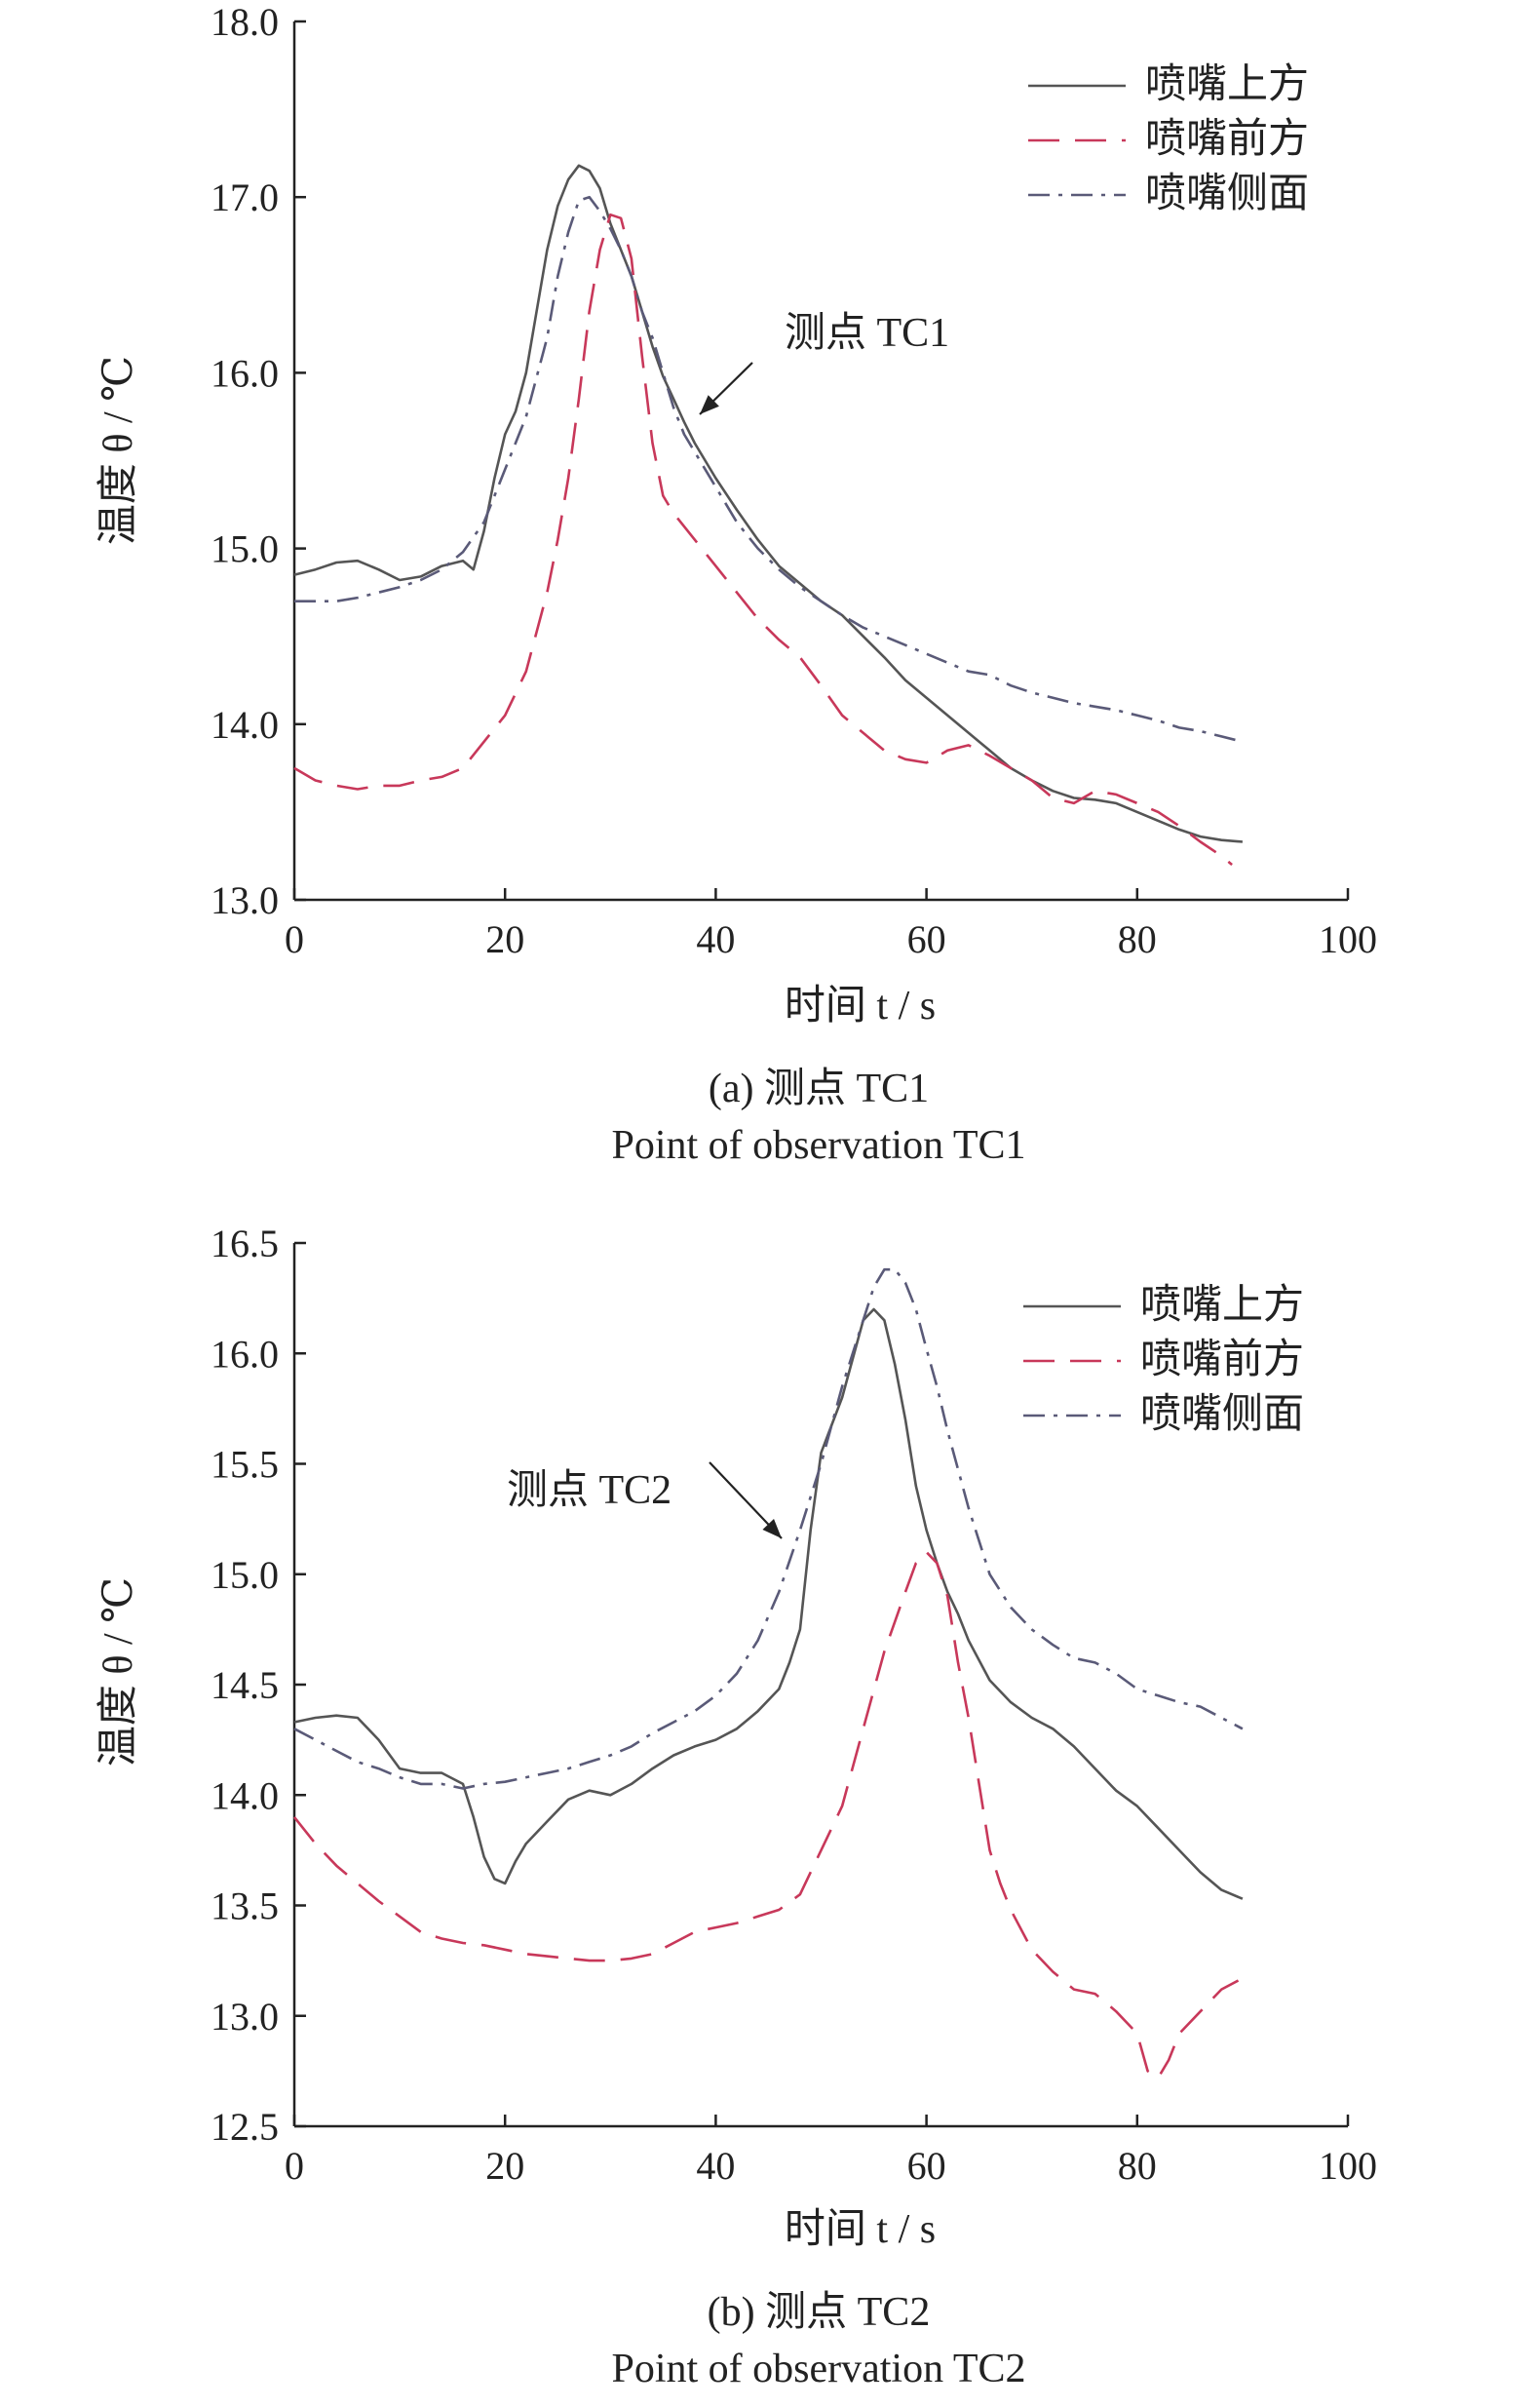 The width and height of the screenshot is (1535, 2408). Describe the element at coordinates (818, 1145) in the screenshot. I see `caption-en: Point of observation TC1` at that location.